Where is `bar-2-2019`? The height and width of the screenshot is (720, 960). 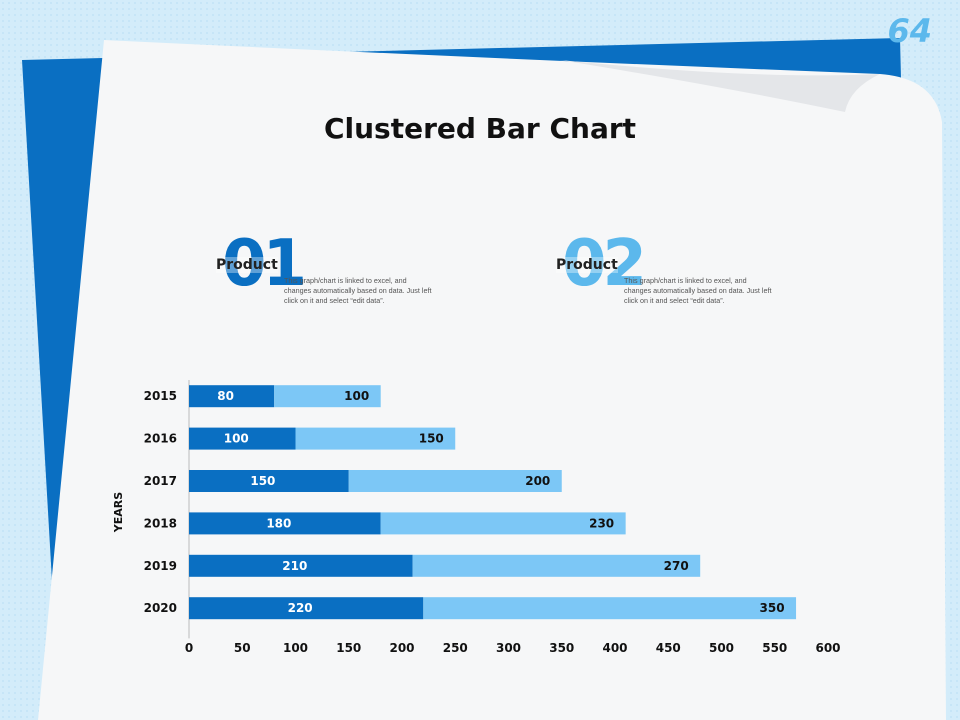
bar-2-2019 is located at coordinates (556, 565).